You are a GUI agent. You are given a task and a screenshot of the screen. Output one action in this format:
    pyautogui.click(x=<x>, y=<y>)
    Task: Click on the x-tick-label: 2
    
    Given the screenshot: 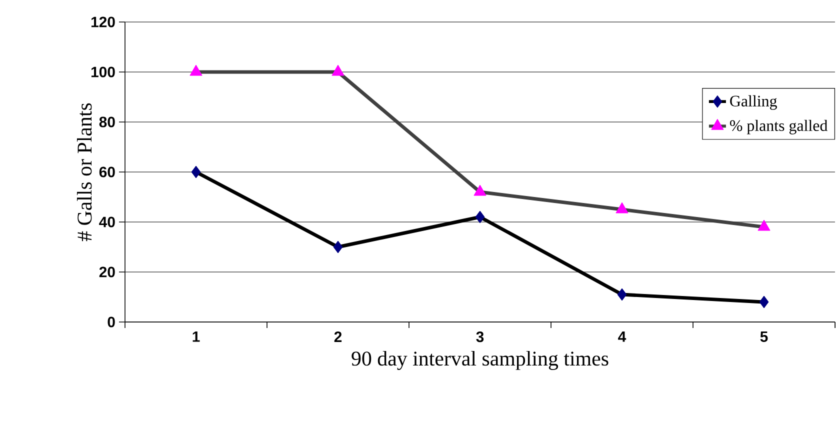 What is the action you would take?
    pyautogui.click(x=338, y=337)
    